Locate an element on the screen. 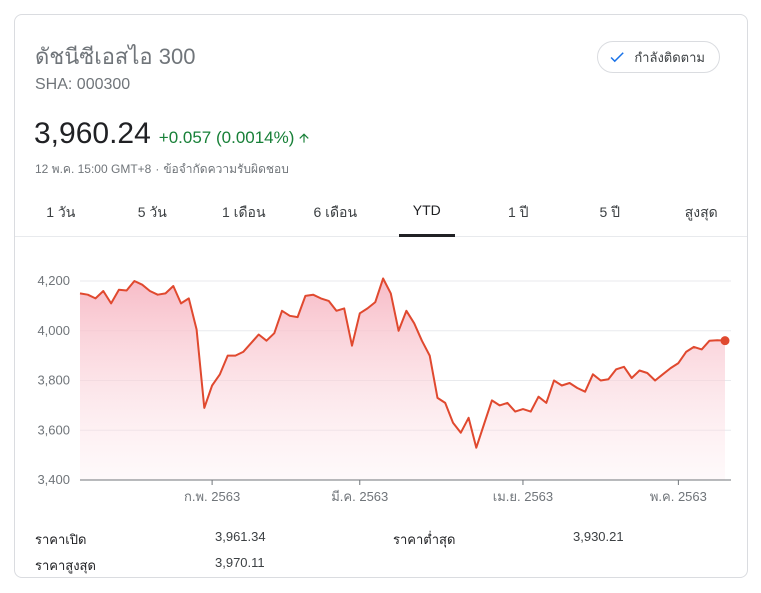  tab-label: 5 ปี is located at coordinates (610, 212).